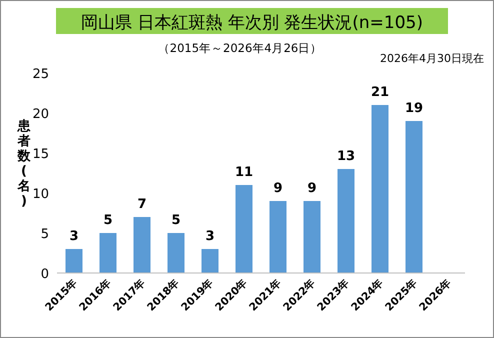 Image resolution: width=494 pixels, height=338 pixels. I want to click on chart-subtitle: （2015年～2026年4月26日）, so click(240, 48).